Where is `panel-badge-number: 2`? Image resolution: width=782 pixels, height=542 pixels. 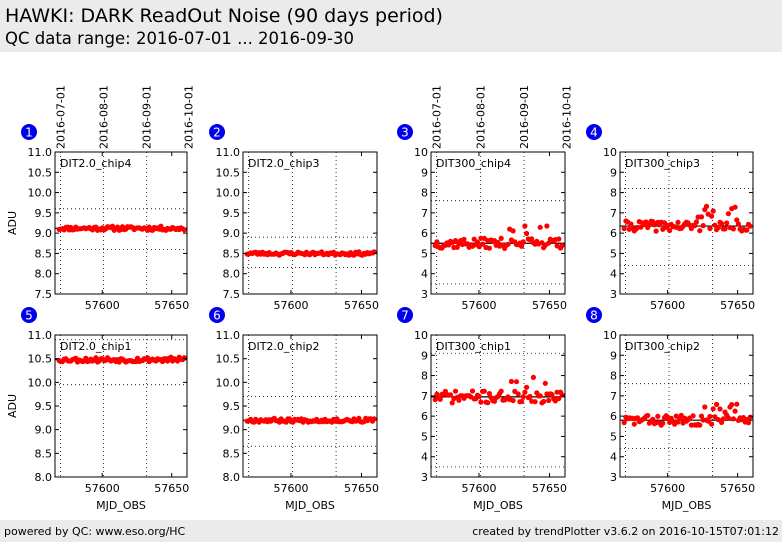 panel-badge-number: 2 is located at coordinates (217, 133).